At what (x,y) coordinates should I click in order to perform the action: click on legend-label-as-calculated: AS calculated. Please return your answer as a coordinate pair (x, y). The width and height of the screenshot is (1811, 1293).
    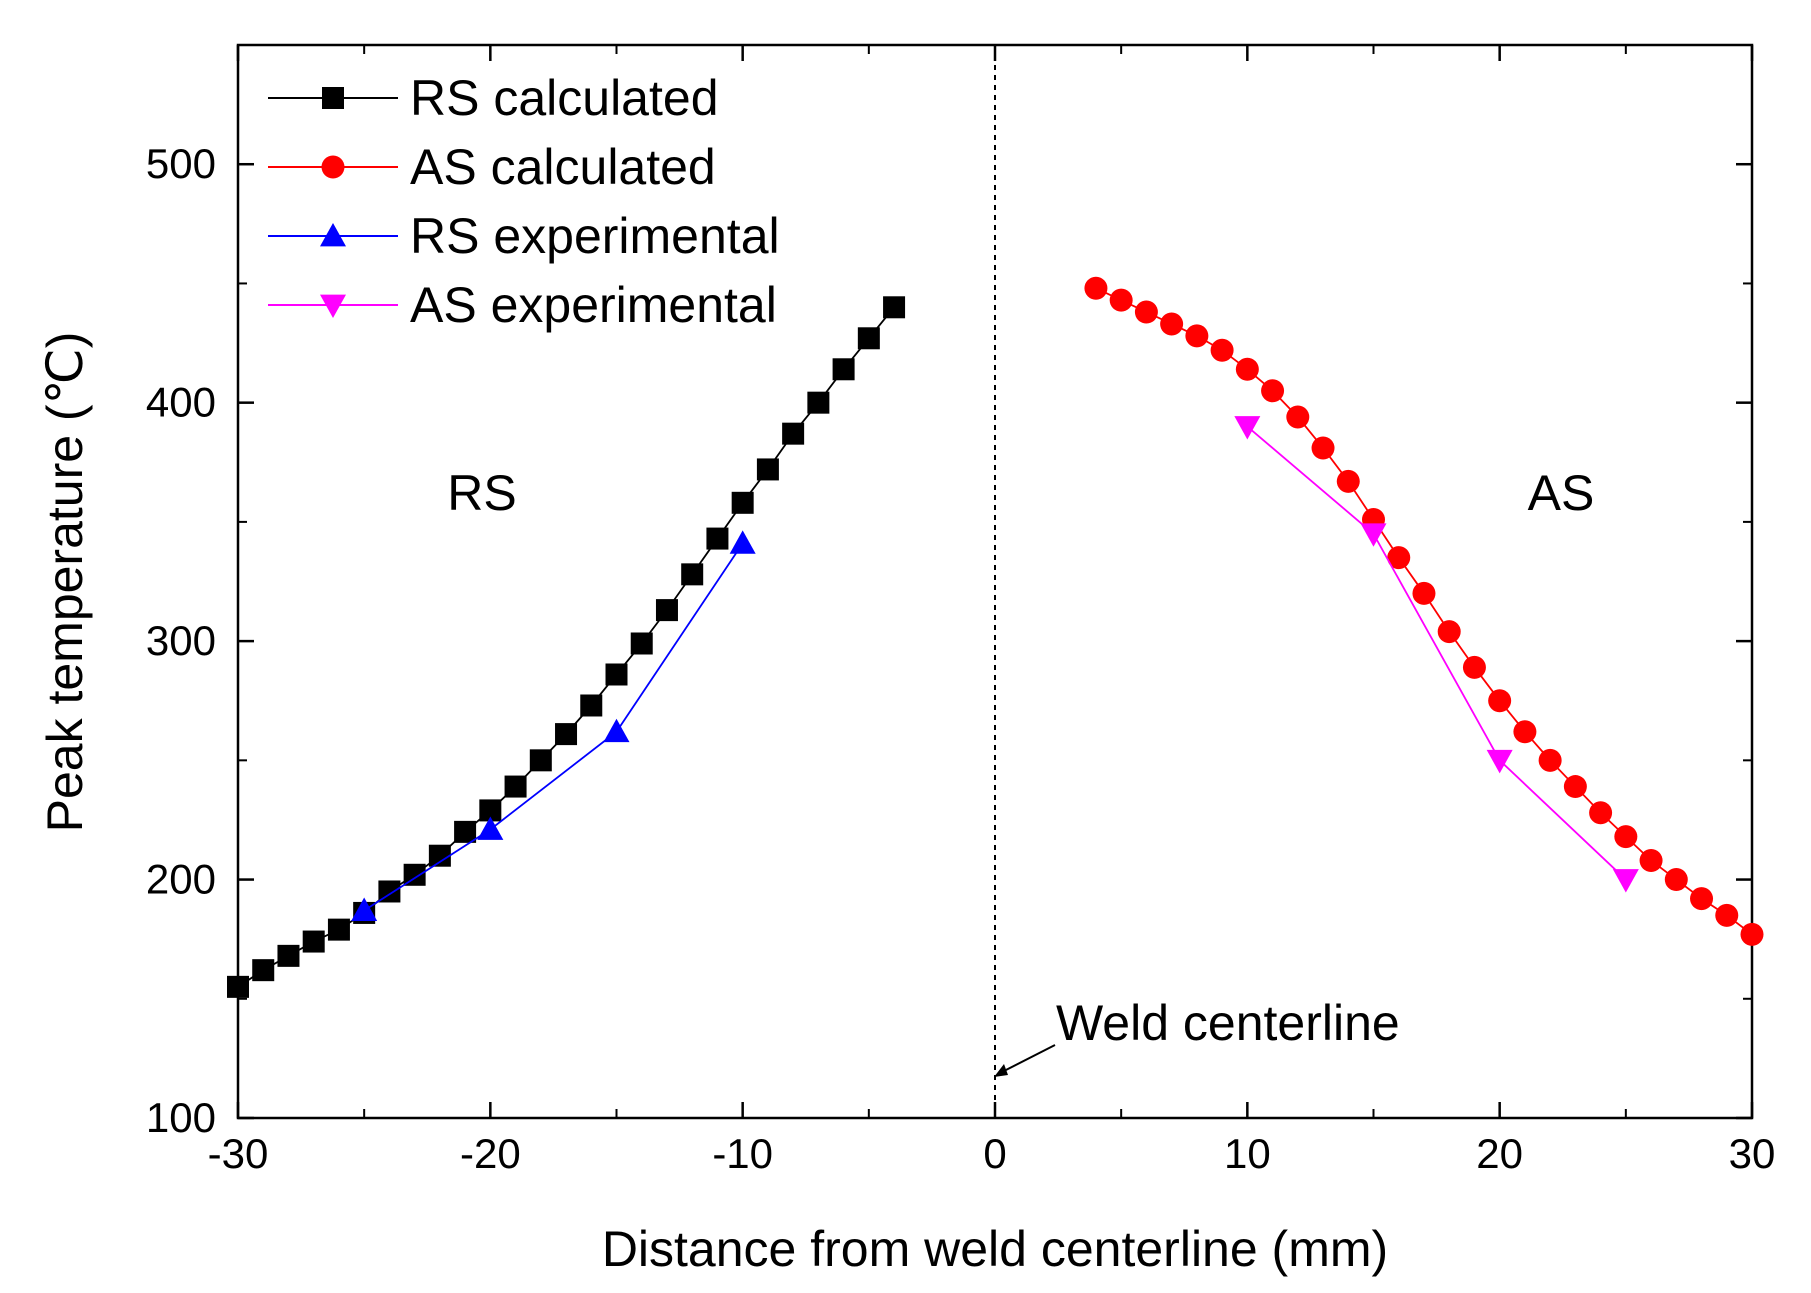
    Looking at the image, I should click on (563, 167).